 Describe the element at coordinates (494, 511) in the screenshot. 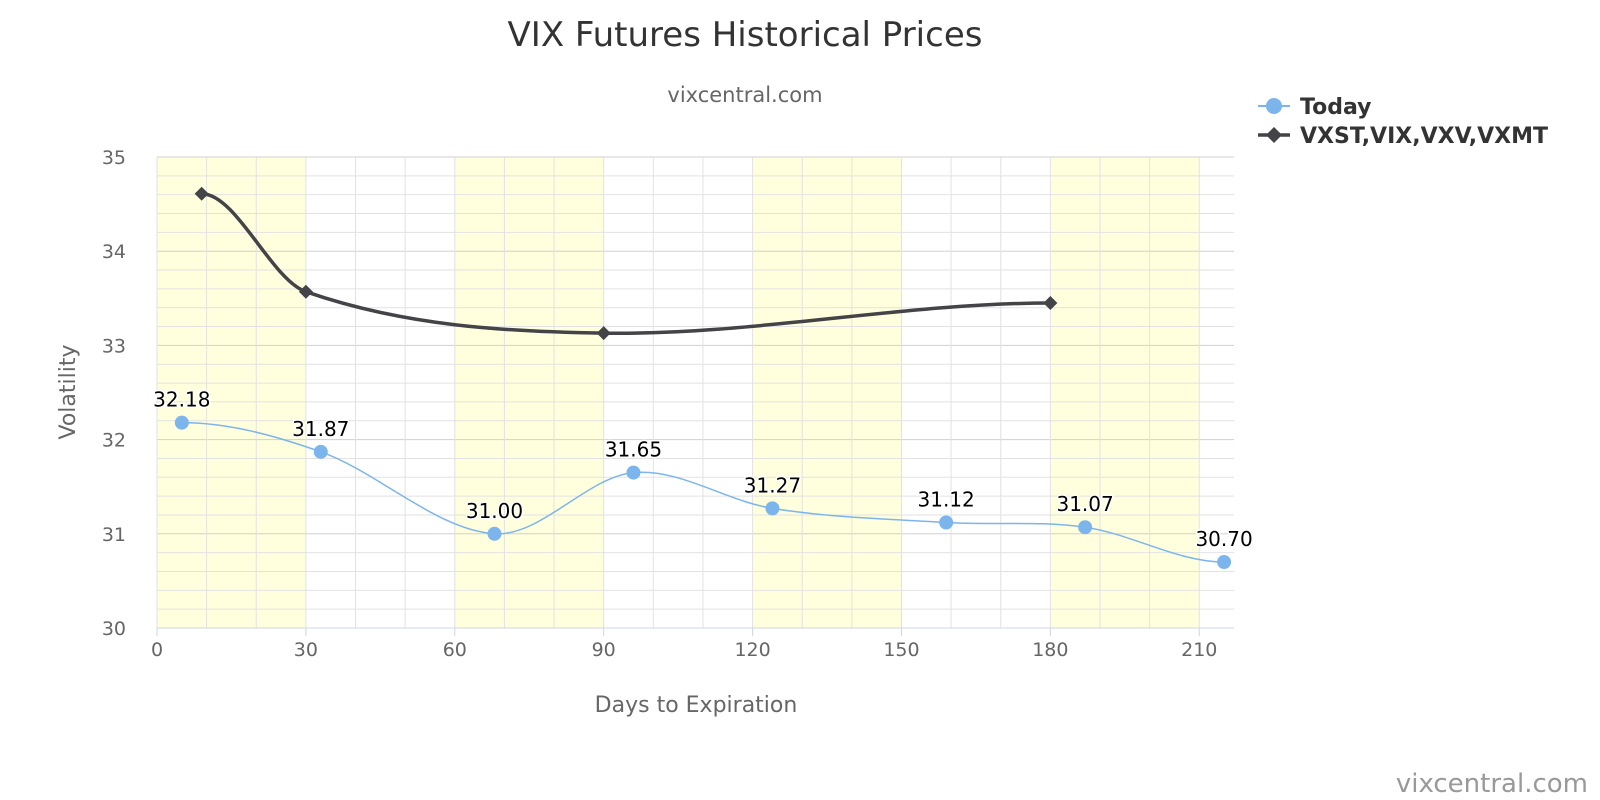

I see `data-label: 31.00` at that location.